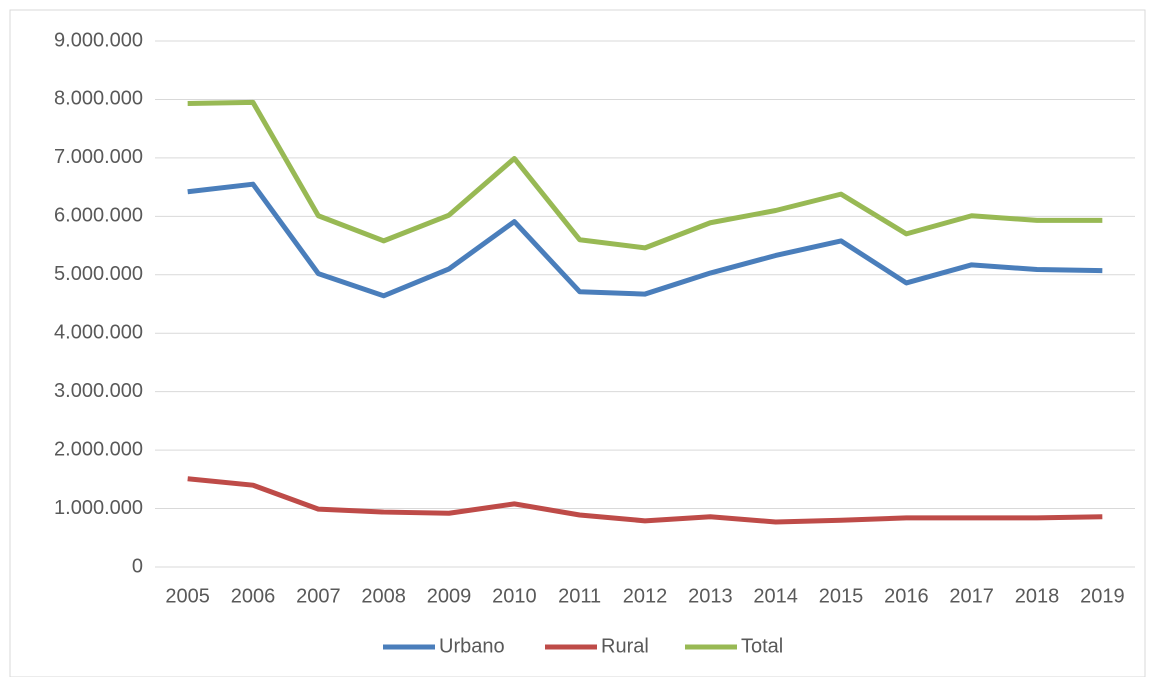 Image resolution: width=1150 pixels, height=677 pixels. I want to click on y-tick-label: 1.000.000, so click(98, 508).